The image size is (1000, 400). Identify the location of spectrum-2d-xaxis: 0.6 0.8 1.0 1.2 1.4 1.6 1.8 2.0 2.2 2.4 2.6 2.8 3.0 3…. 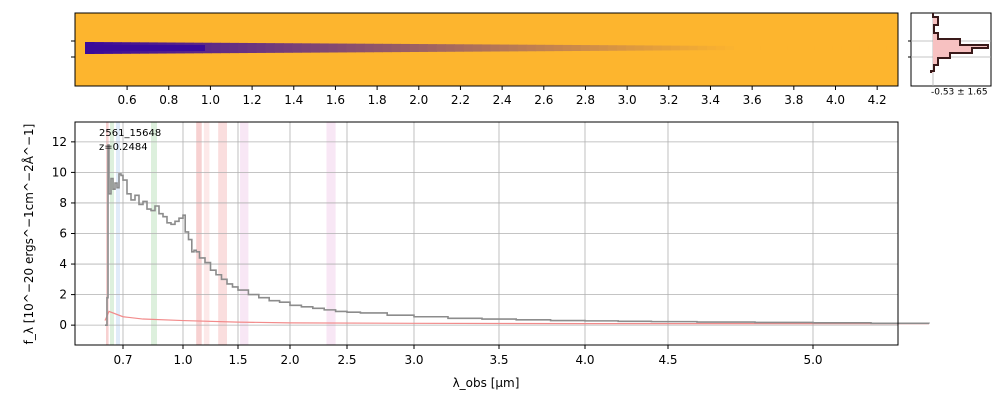
(479, 73).